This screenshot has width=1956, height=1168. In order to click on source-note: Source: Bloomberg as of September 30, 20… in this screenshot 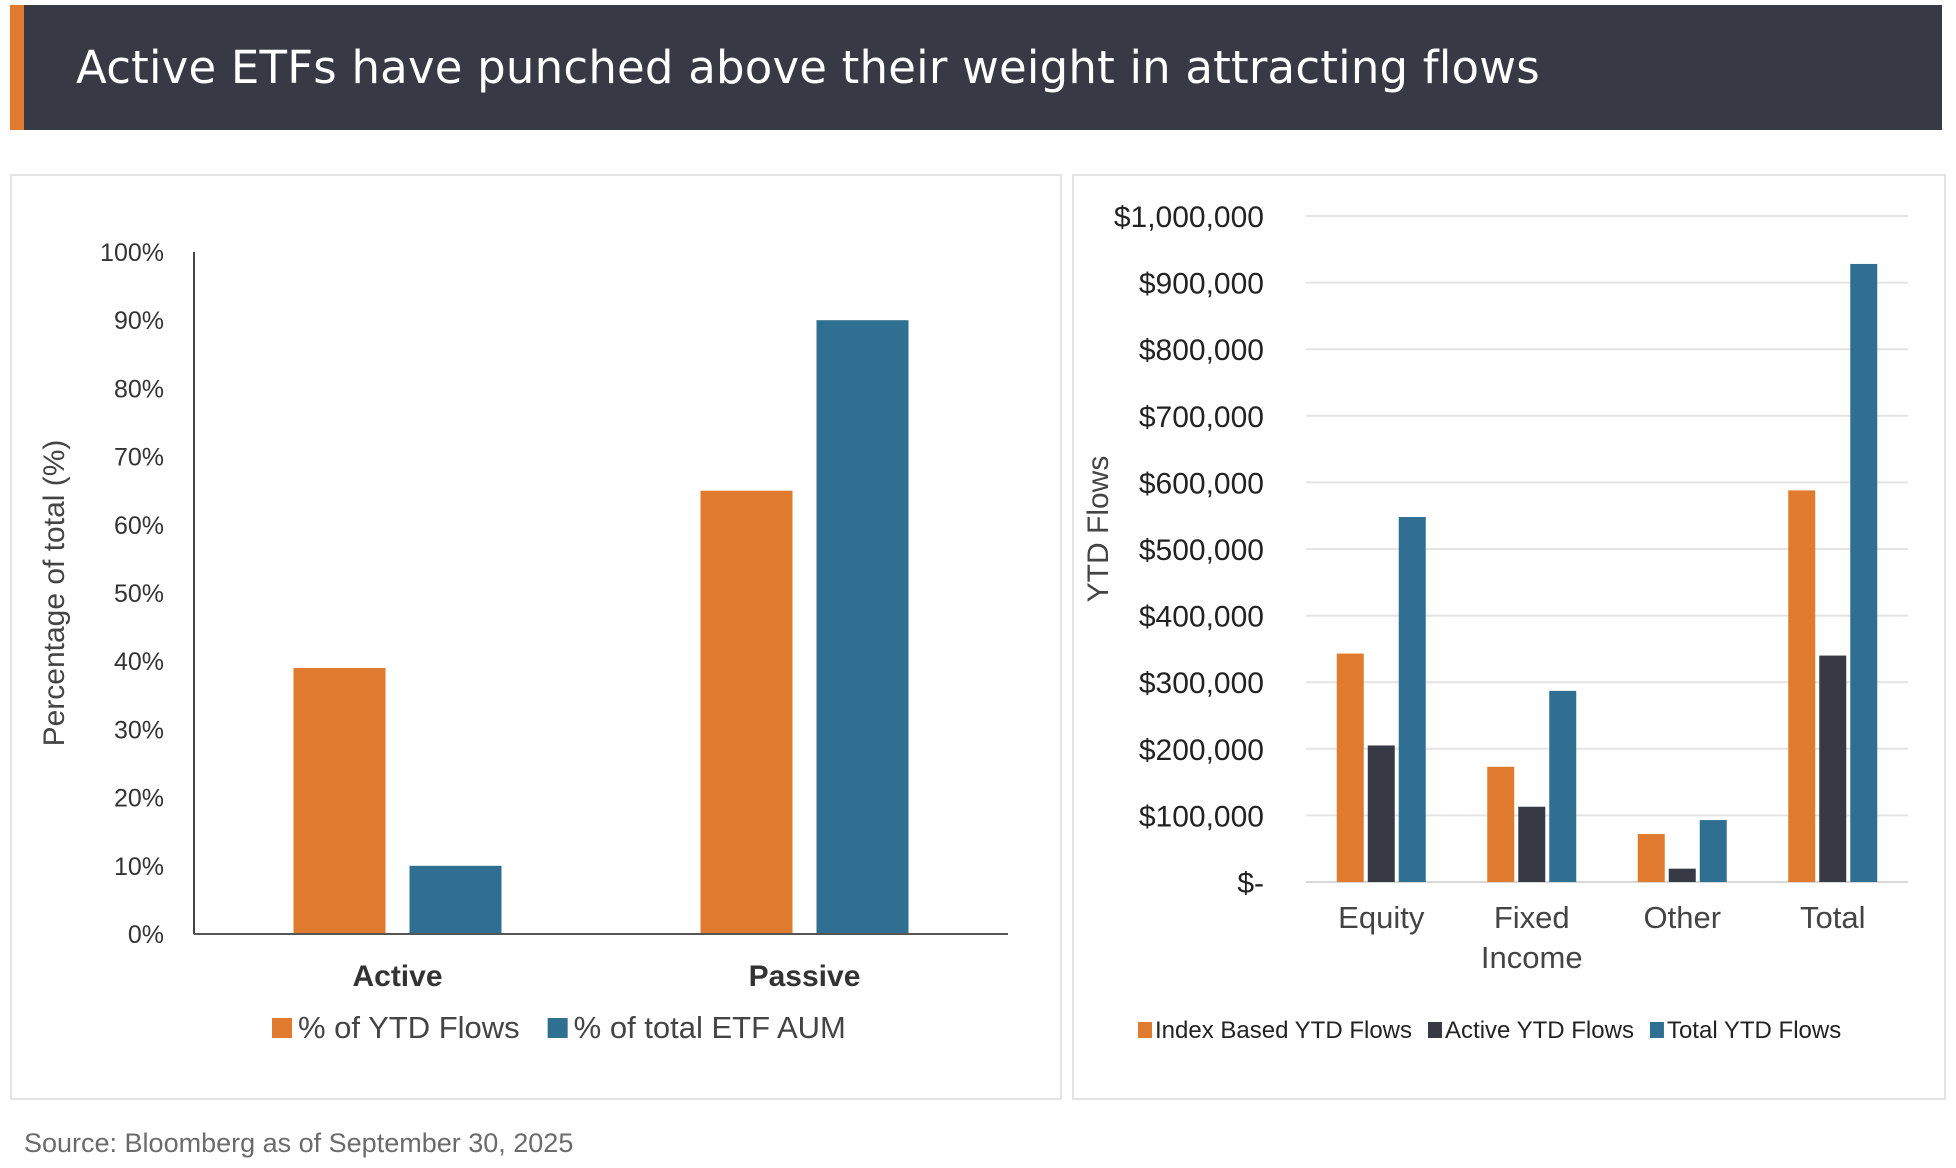, I will do `click(299, 1143)`.